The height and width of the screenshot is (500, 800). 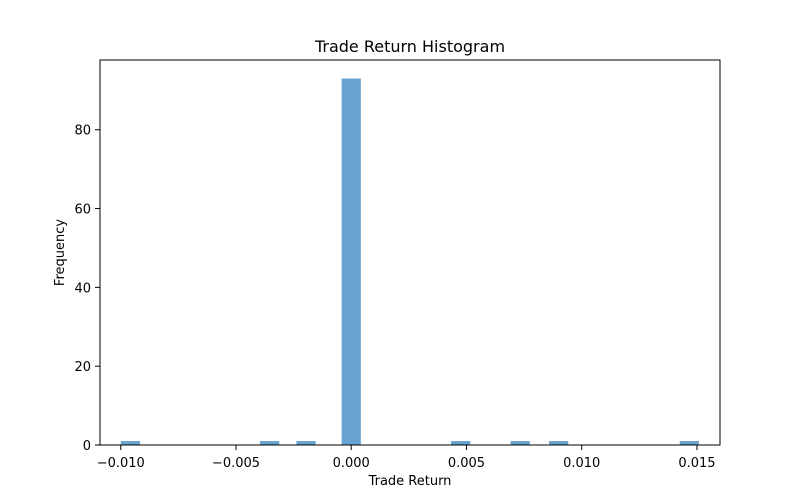 What do you see at coordinates (82, 367) in the screenshot?
I see `y-tick-label-1: 20` at bounding box center [82, 367].